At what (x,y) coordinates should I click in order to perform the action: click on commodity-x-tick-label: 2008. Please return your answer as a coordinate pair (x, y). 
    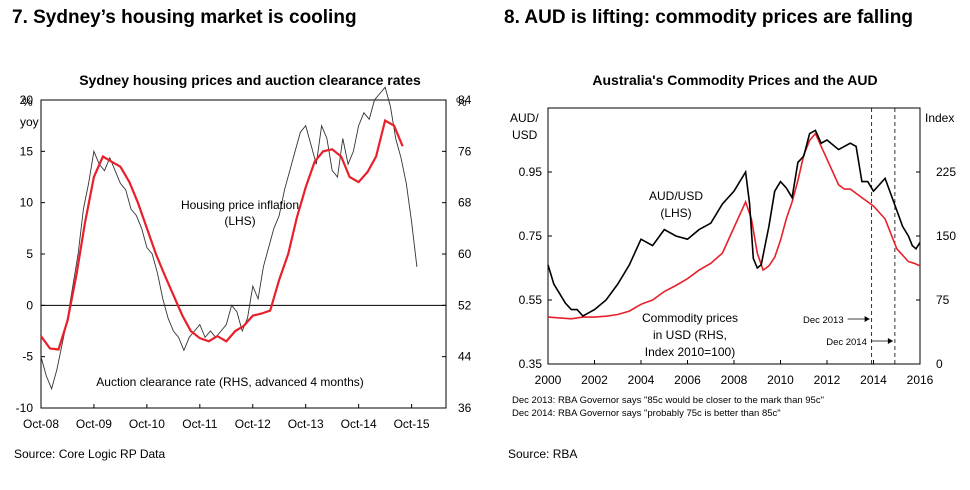
    Looking at the image, I should click on (734, 380).